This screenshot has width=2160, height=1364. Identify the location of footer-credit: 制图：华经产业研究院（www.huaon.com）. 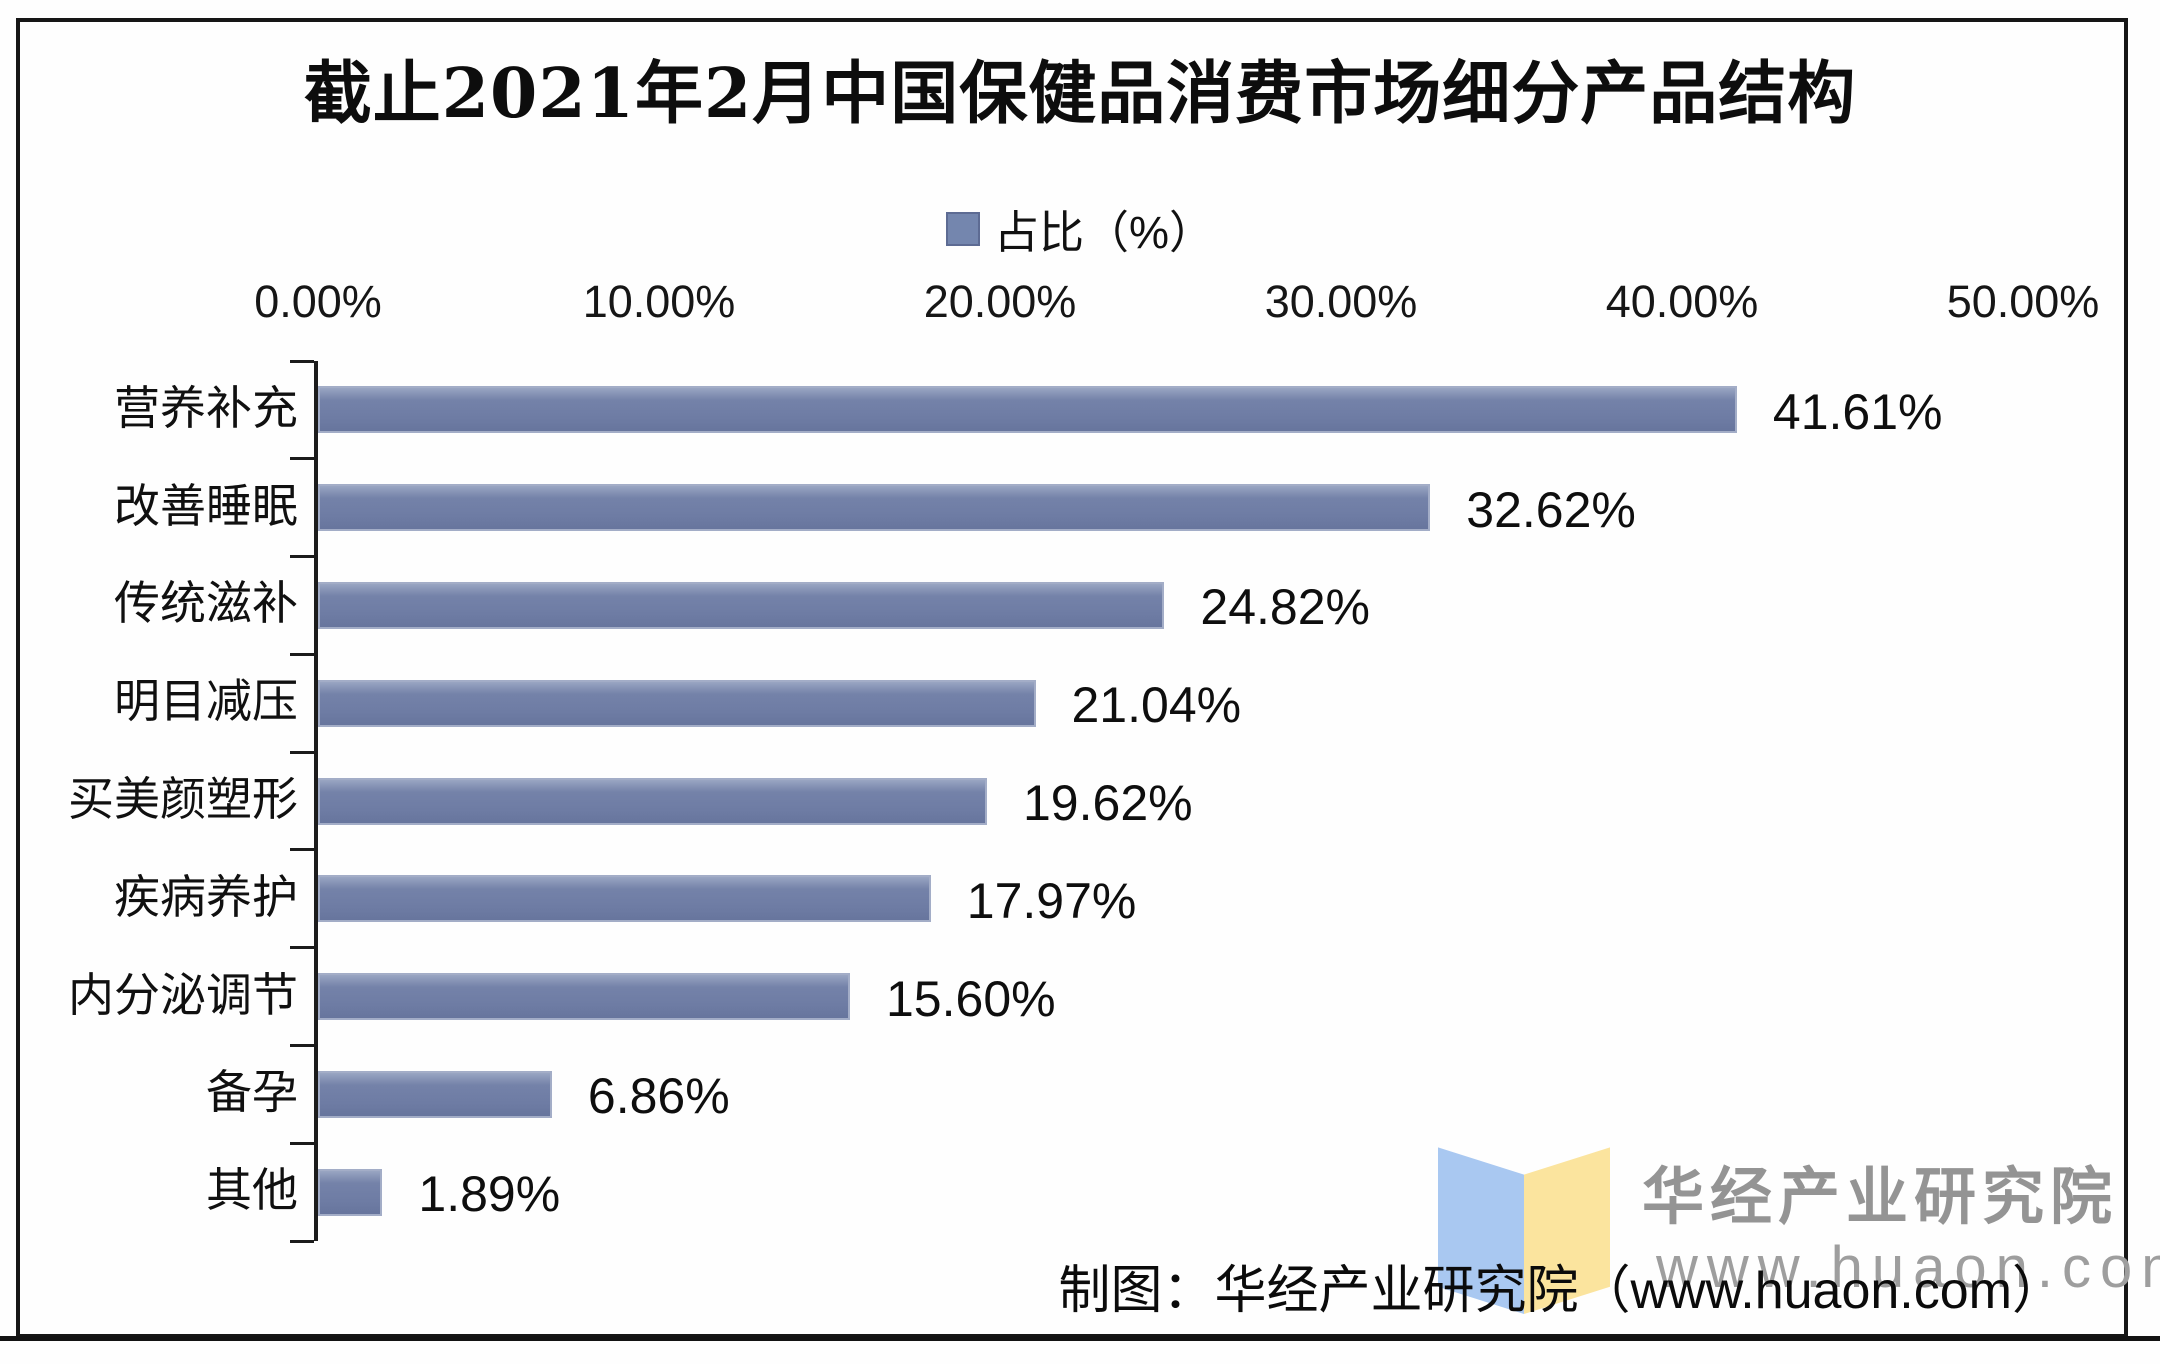
(1561, 1291).